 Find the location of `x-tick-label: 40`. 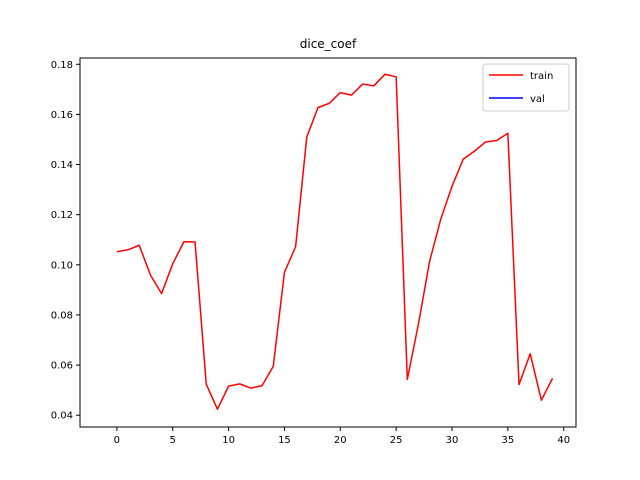

x-tick-label: 40 is located at coordinates (563, 440).